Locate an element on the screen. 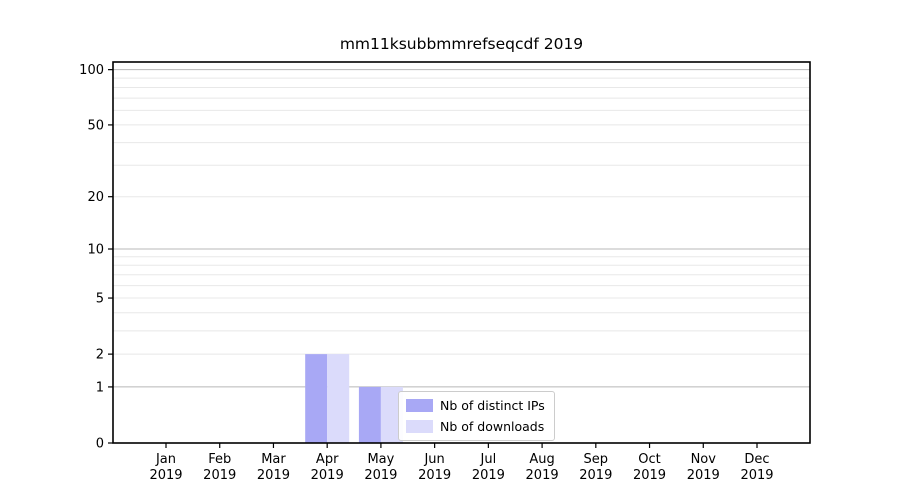 Image resolution: width=900 pixels, height=500 pixels. x-tick-label-year-may: 2019 is located at coordinates (380, 475).